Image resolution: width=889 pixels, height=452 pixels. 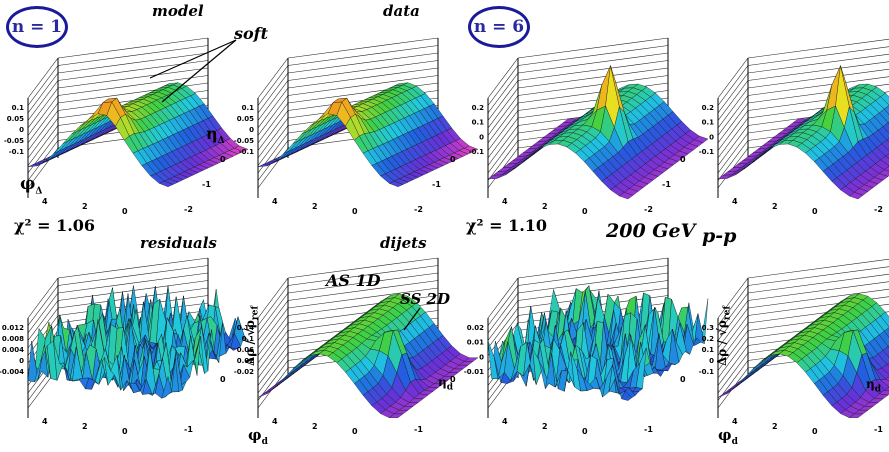 I want to click on z-tick-label: 0.05, so click(x=245, y=119).